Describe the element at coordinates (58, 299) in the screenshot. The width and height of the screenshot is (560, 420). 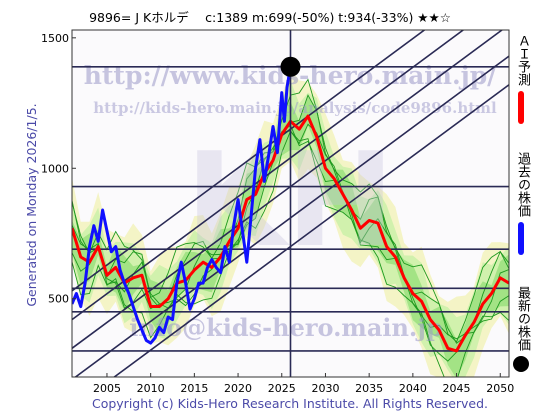
I see `y-tick-label: 500` at that location.